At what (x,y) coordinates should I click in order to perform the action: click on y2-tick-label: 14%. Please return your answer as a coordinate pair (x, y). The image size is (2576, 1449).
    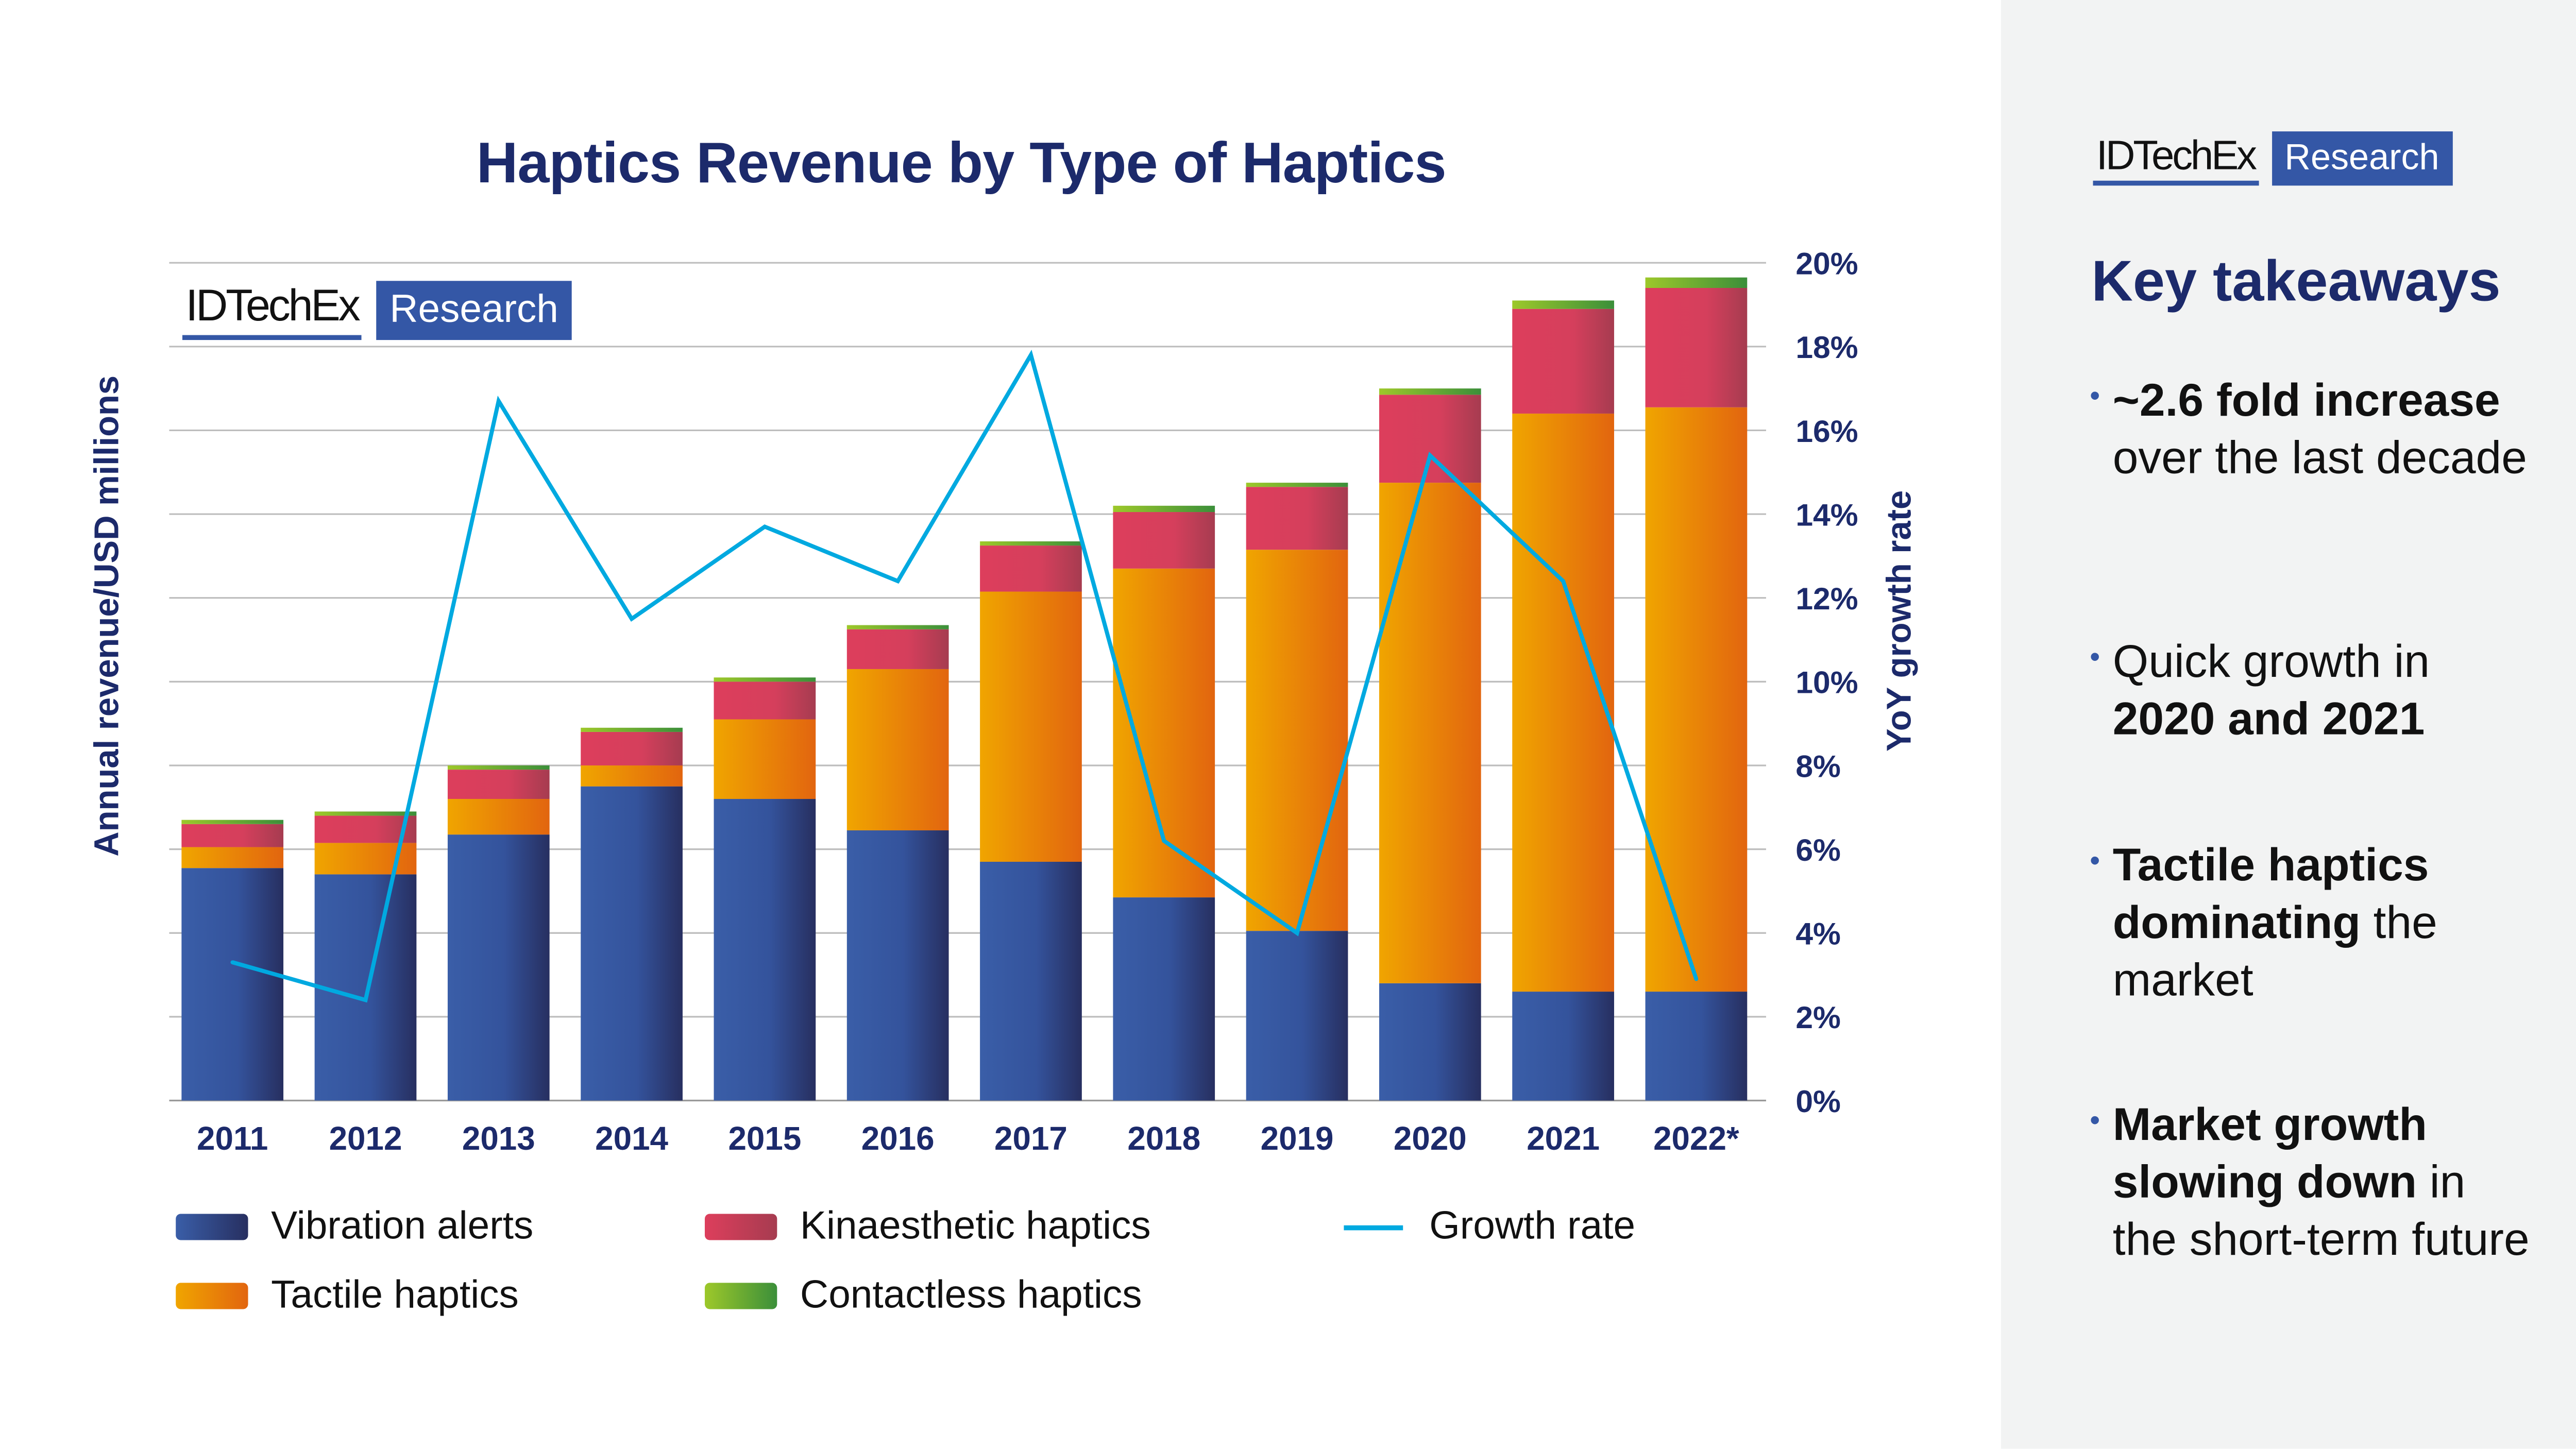
    Looking at the image, I should click on (1826, 514).